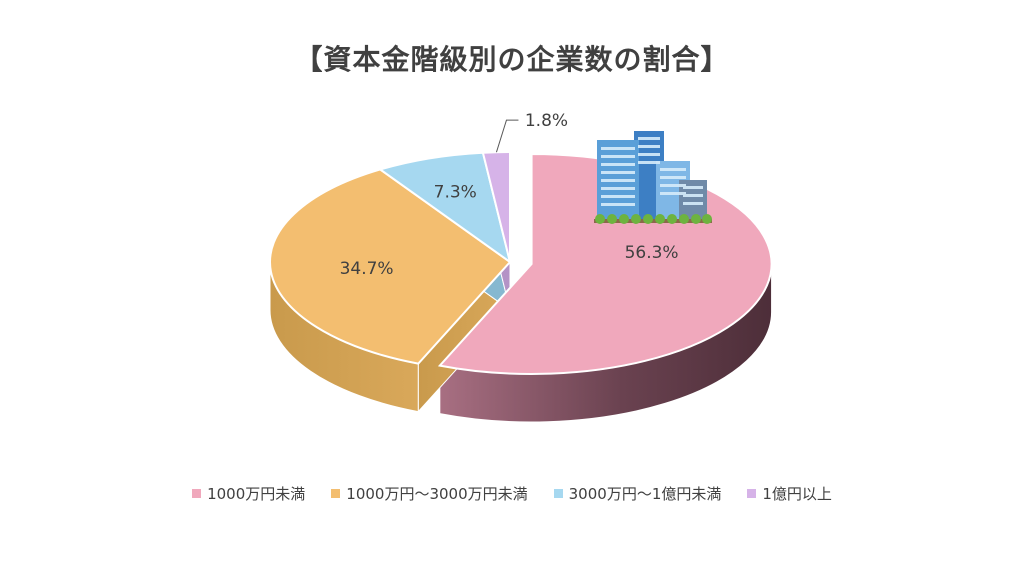  Describe the element at coordinates (197, 493) in the screenshot. I see `legend-swatch-under-10m` at that location.